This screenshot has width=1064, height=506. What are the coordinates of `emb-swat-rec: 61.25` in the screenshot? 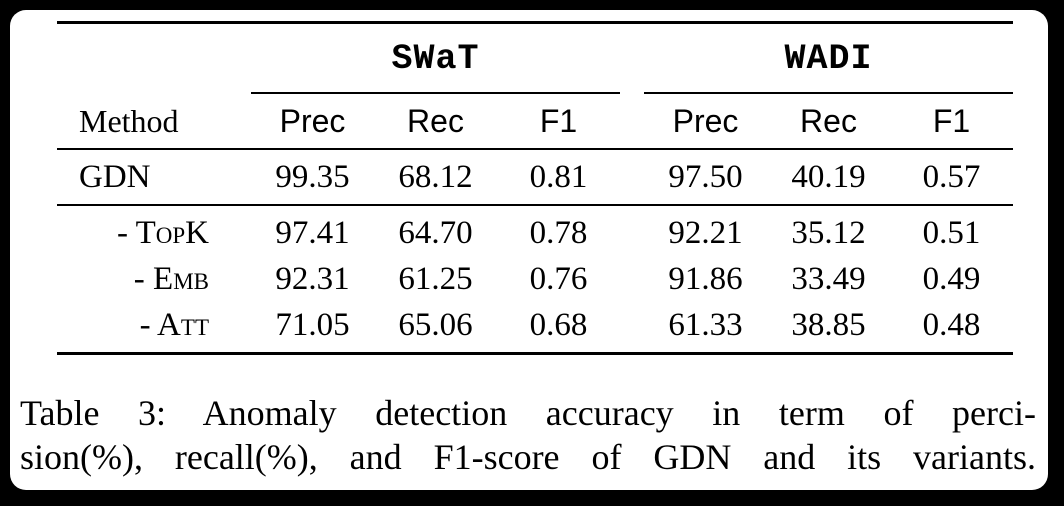 It's located at (435, 279).